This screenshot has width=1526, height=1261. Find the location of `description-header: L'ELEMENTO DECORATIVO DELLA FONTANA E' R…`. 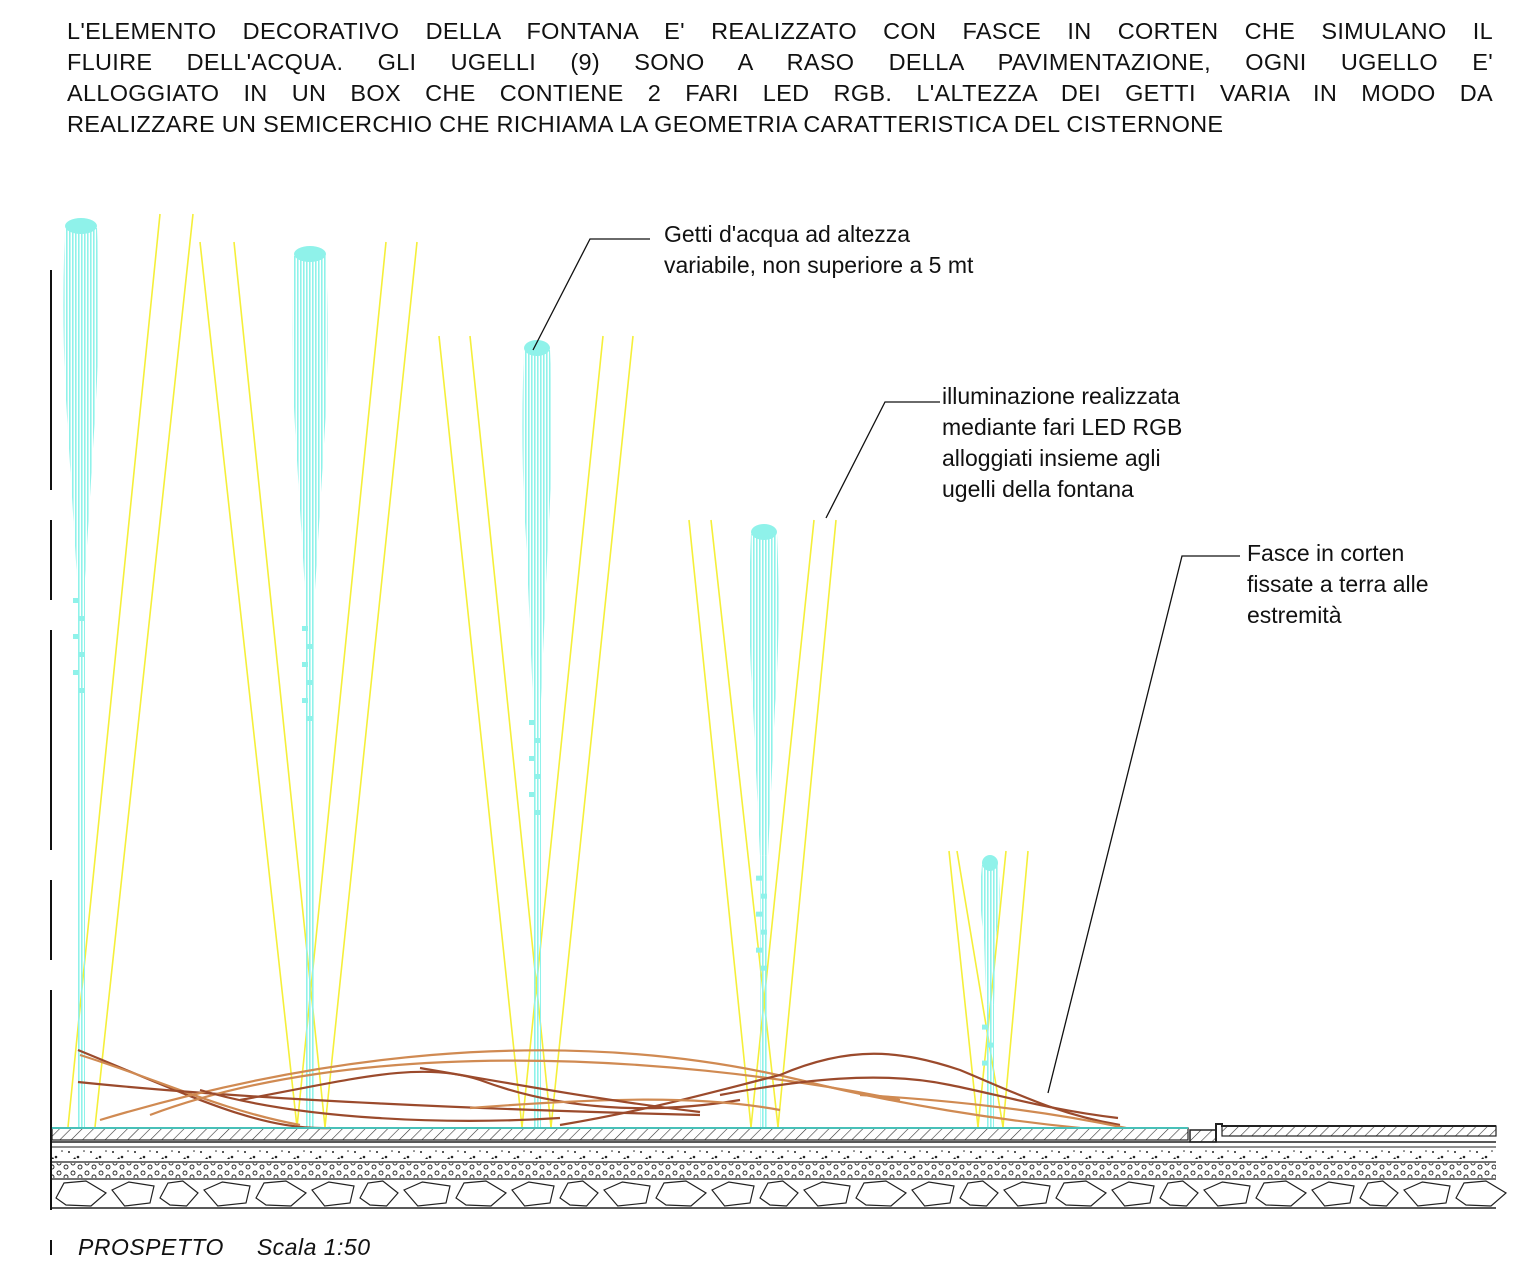

description-header: L'ELEMENTO DECORATIVO DELLA FONTANA E' R… is located at coordinates (780, 78).